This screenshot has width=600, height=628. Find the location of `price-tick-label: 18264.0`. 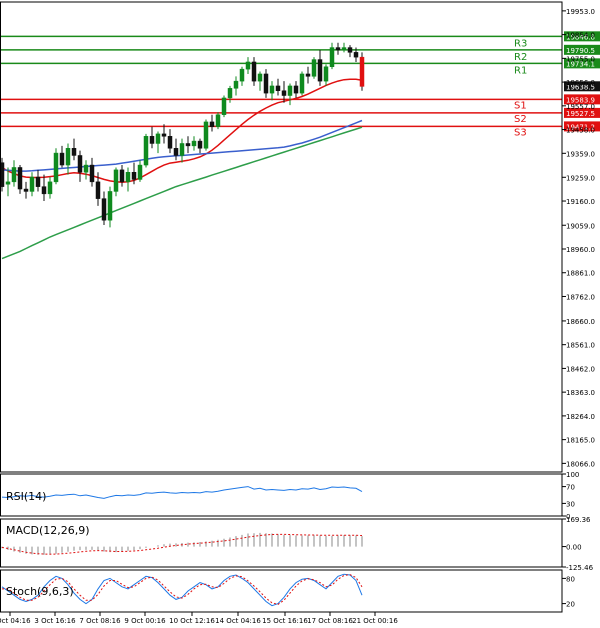

price-tick-label: 18264.0 is located at coordinates (580, 417).